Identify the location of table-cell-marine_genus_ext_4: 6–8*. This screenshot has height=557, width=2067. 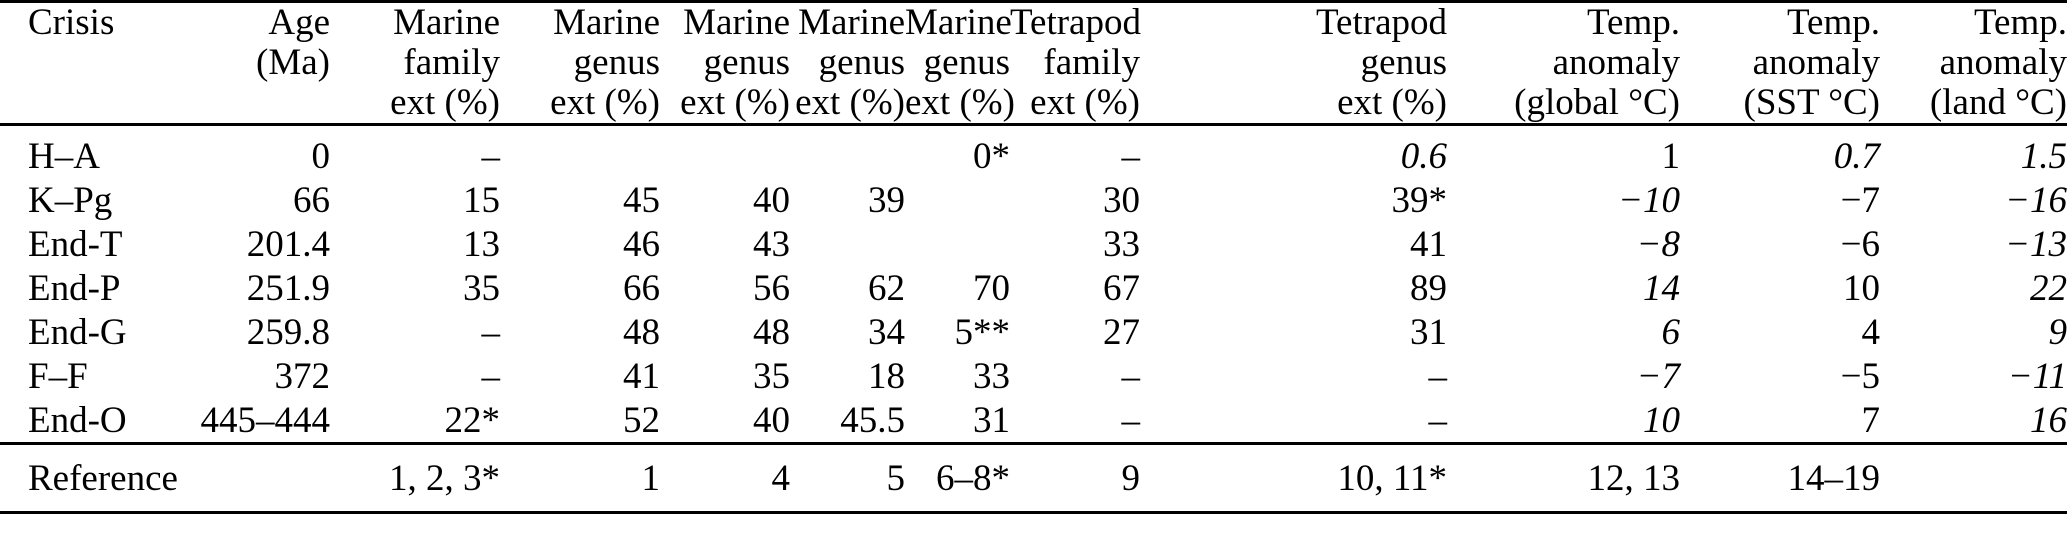
(957, 477).